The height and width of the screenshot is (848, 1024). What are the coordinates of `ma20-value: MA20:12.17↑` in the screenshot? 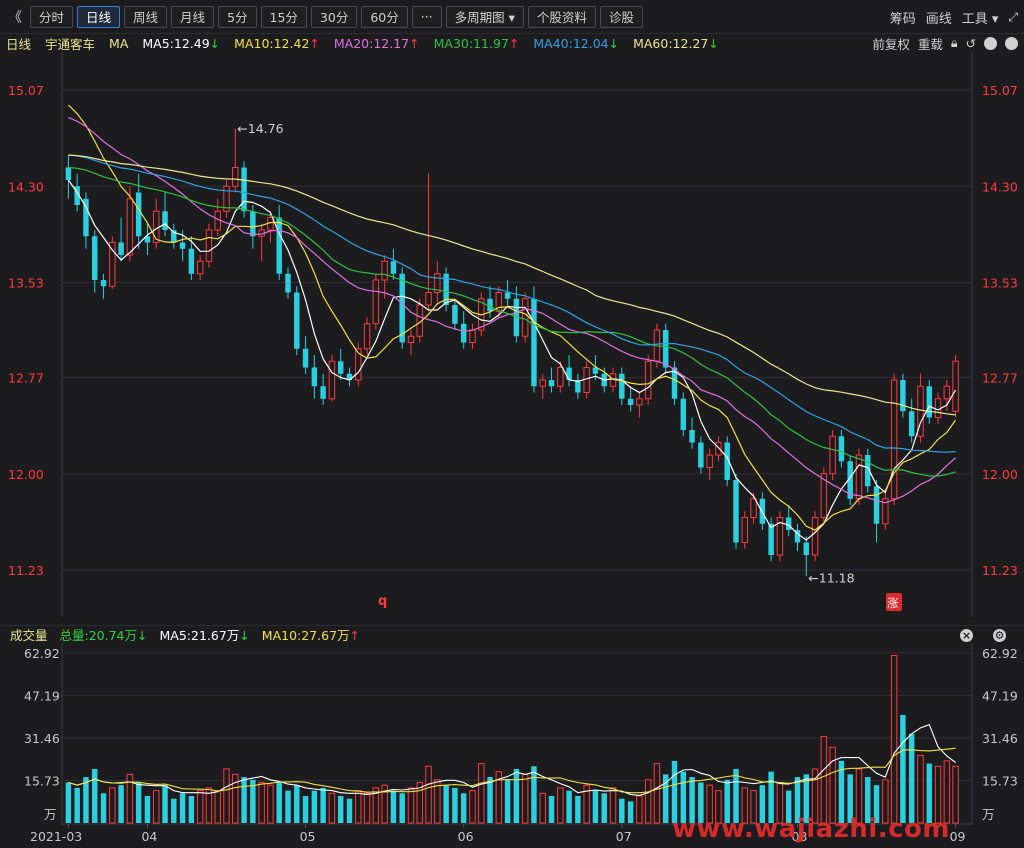 It's located at (377, 43).